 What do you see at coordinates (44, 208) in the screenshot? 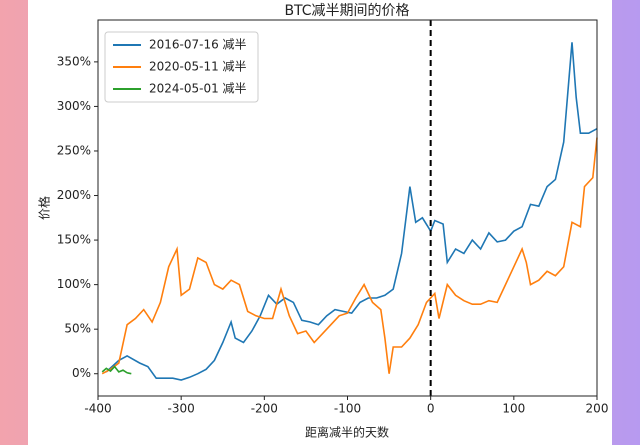
I see `y-axis-label: 价格` at bounding box center [44, 208].